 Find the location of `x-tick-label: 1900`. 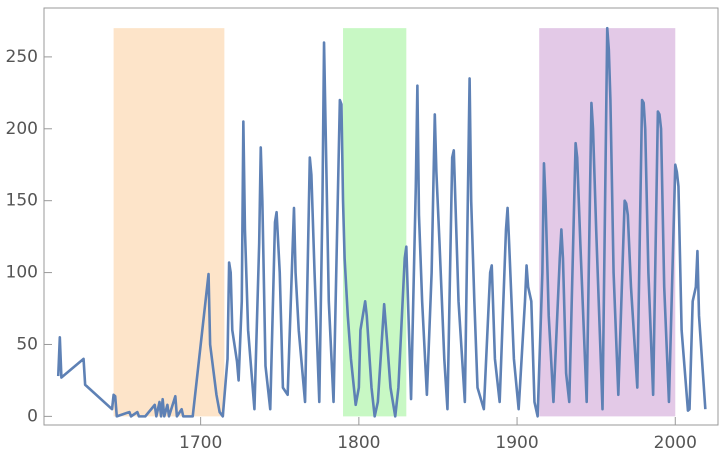

x-tick-label: 1900 is located at coordinates (516, 443).